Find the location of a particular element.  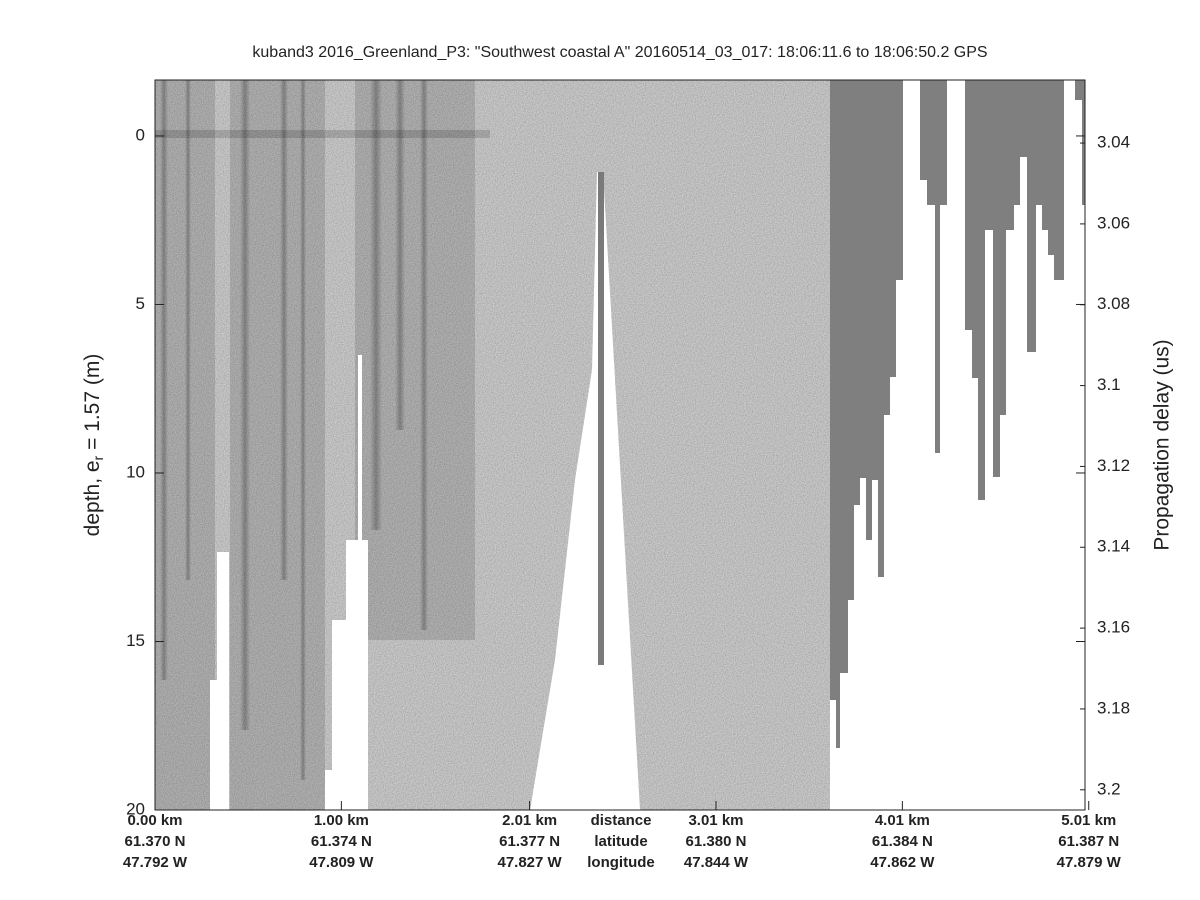

x-tick-latitude: 61.370 N is located at coordinates (155, 841).